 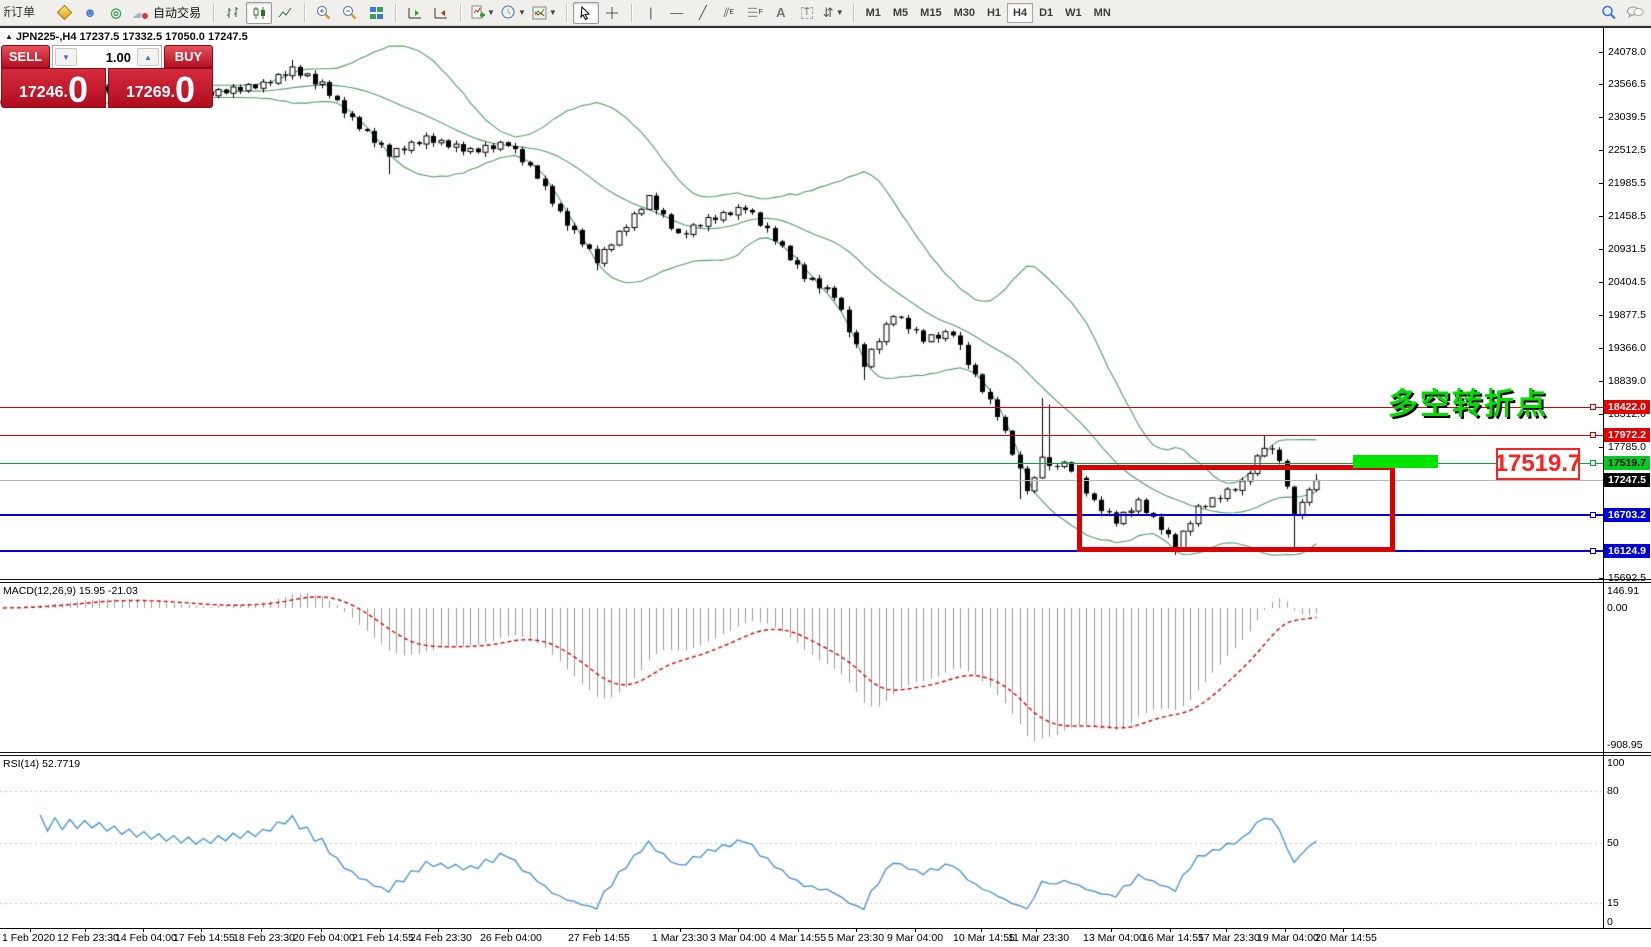 What do you see at coordinates (1046, 12) in the screenshot?
I see `timeframe-d1: D1` at bounding box center [1046, 12].